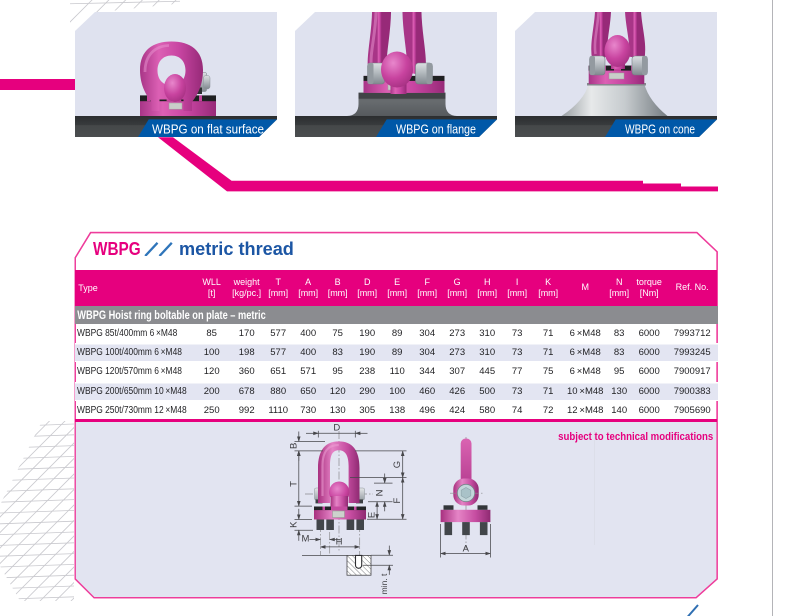 The width and height of the screenshot is (793, 616). Describe the element at coordinates (384, 583) in the screenshot. I see `svg-text: min. t` at that location.